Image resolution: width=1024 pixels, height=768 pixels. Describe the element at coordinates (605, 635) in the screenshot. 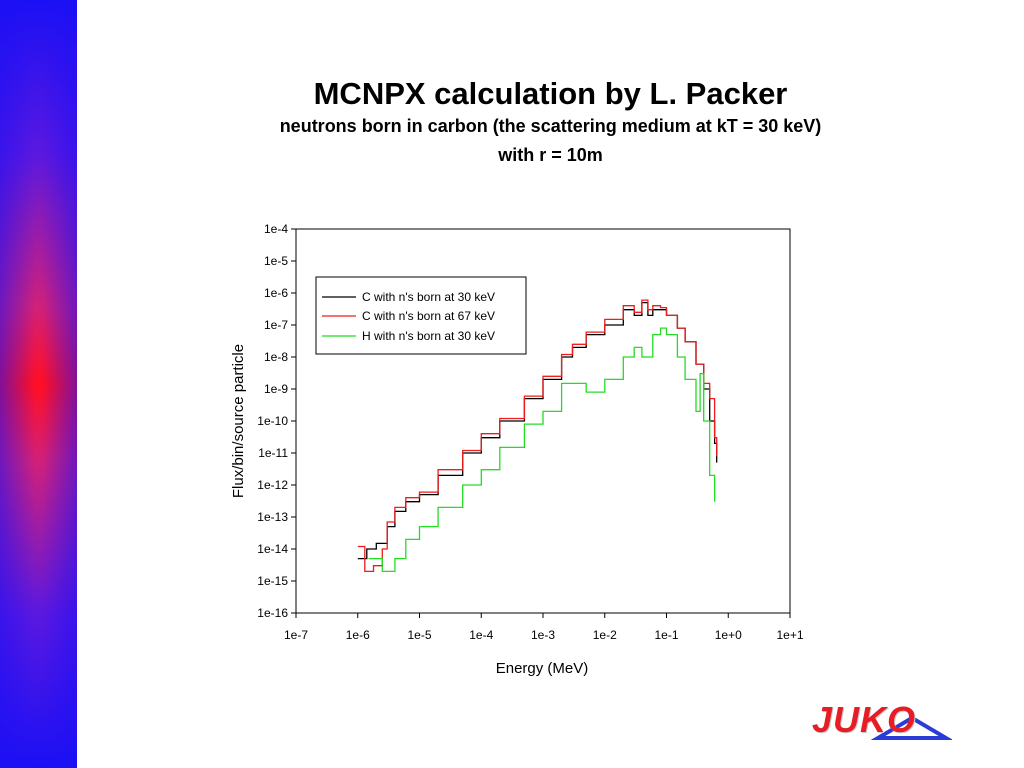

I see `x-tick-label: 1e-2` at that location.